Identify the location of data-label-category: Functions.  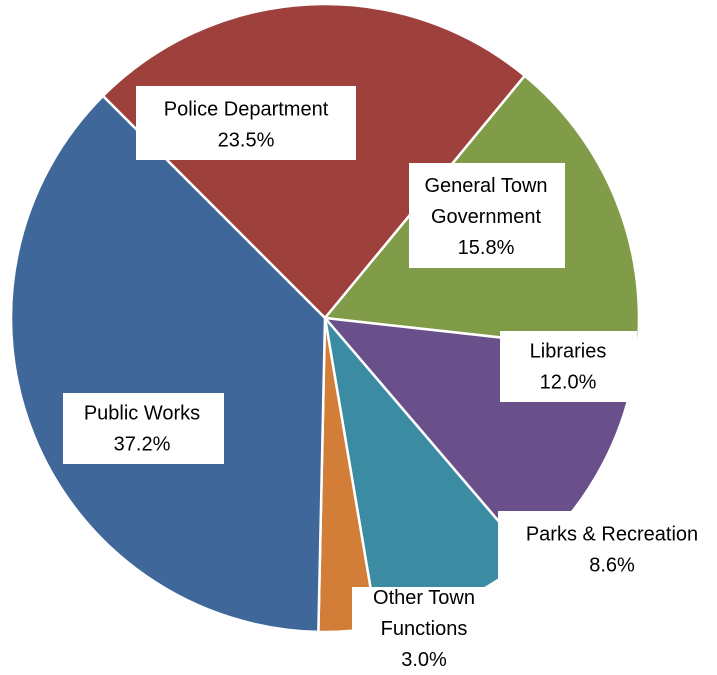
(424, 629).